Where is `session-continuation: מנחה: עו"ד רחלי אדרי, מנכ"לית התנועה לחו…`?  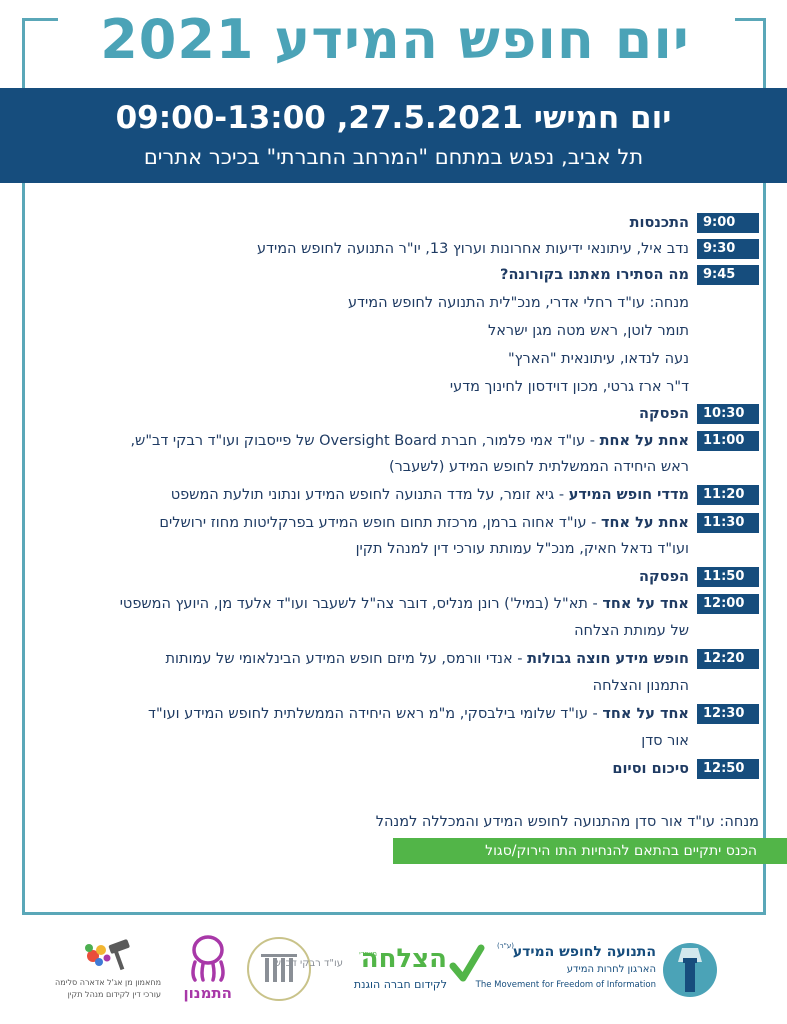 session-continuation: מנחה: עו"ד רחלי אדרי, מנכ"לית התנועה לחו… is located at coordinates (518, 303).